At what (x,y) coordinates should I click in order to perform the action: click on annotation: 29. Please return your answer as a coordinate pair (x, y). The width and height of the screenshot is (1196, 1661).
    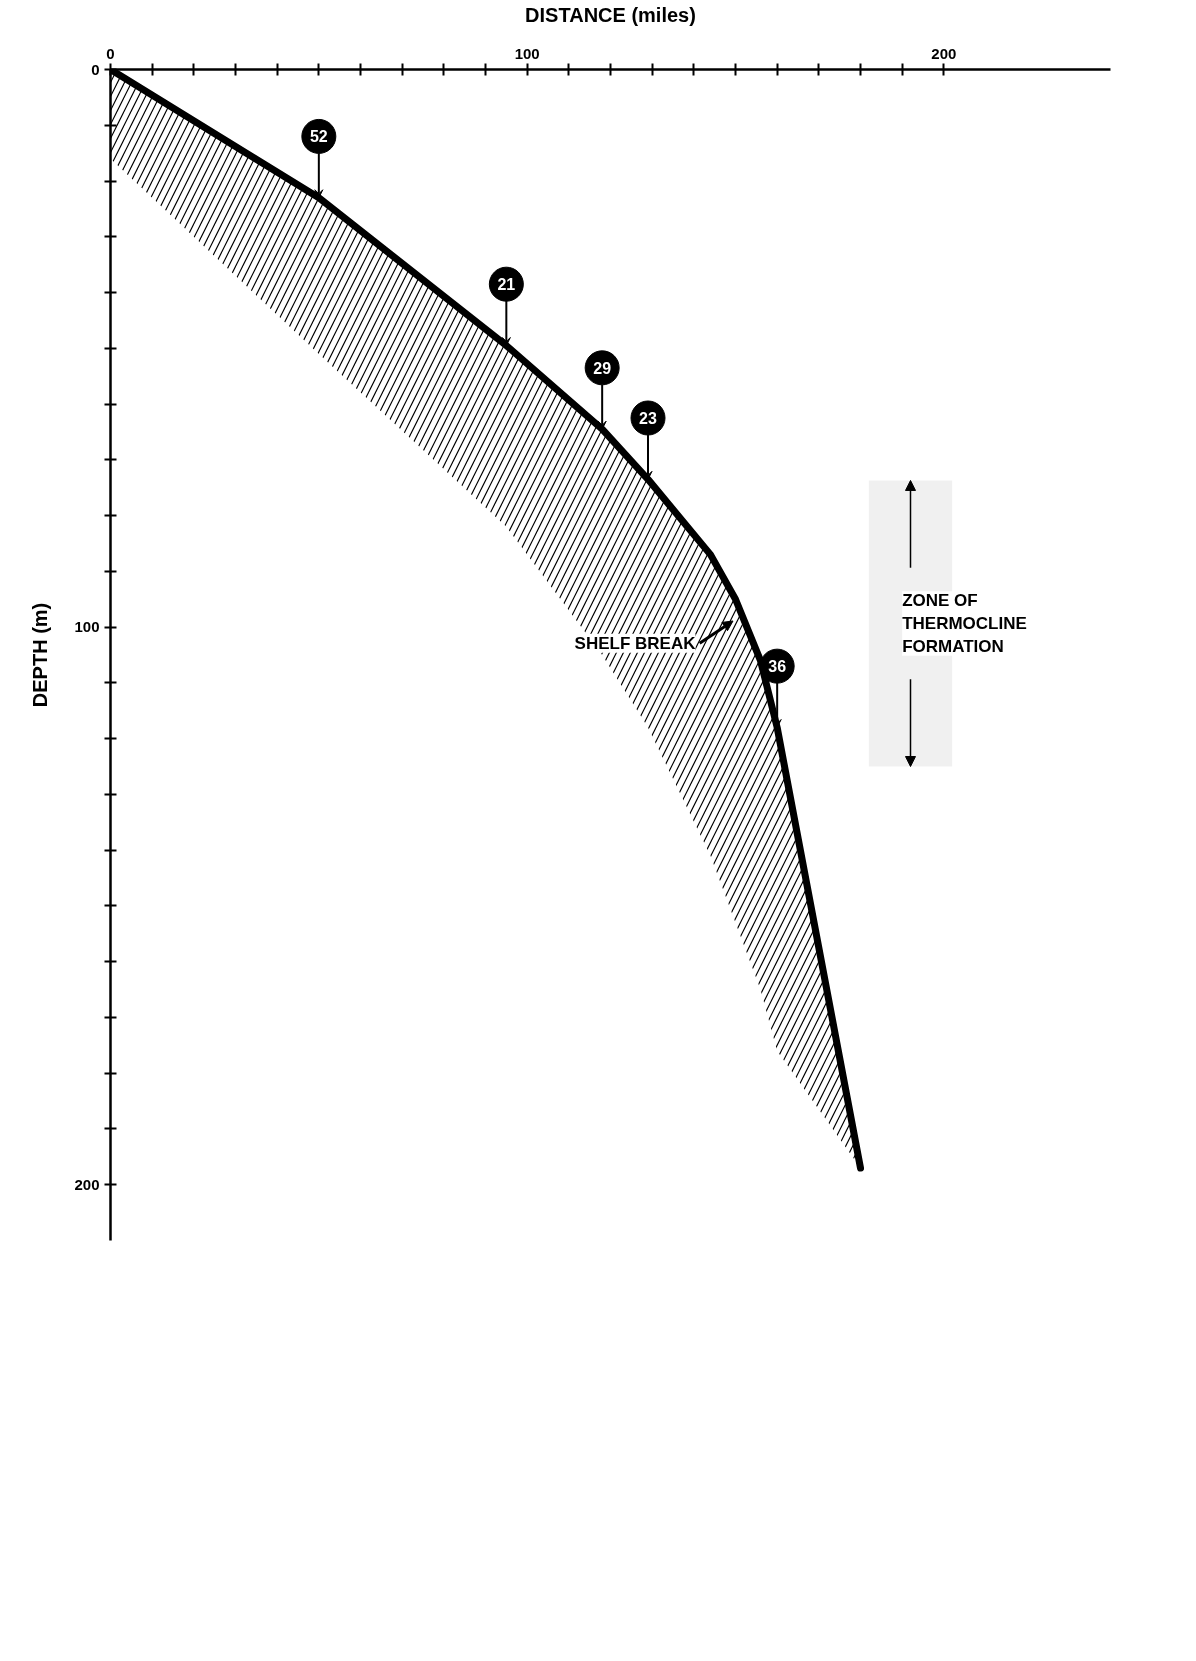
    Looking at the image, I should click on (602, 368).